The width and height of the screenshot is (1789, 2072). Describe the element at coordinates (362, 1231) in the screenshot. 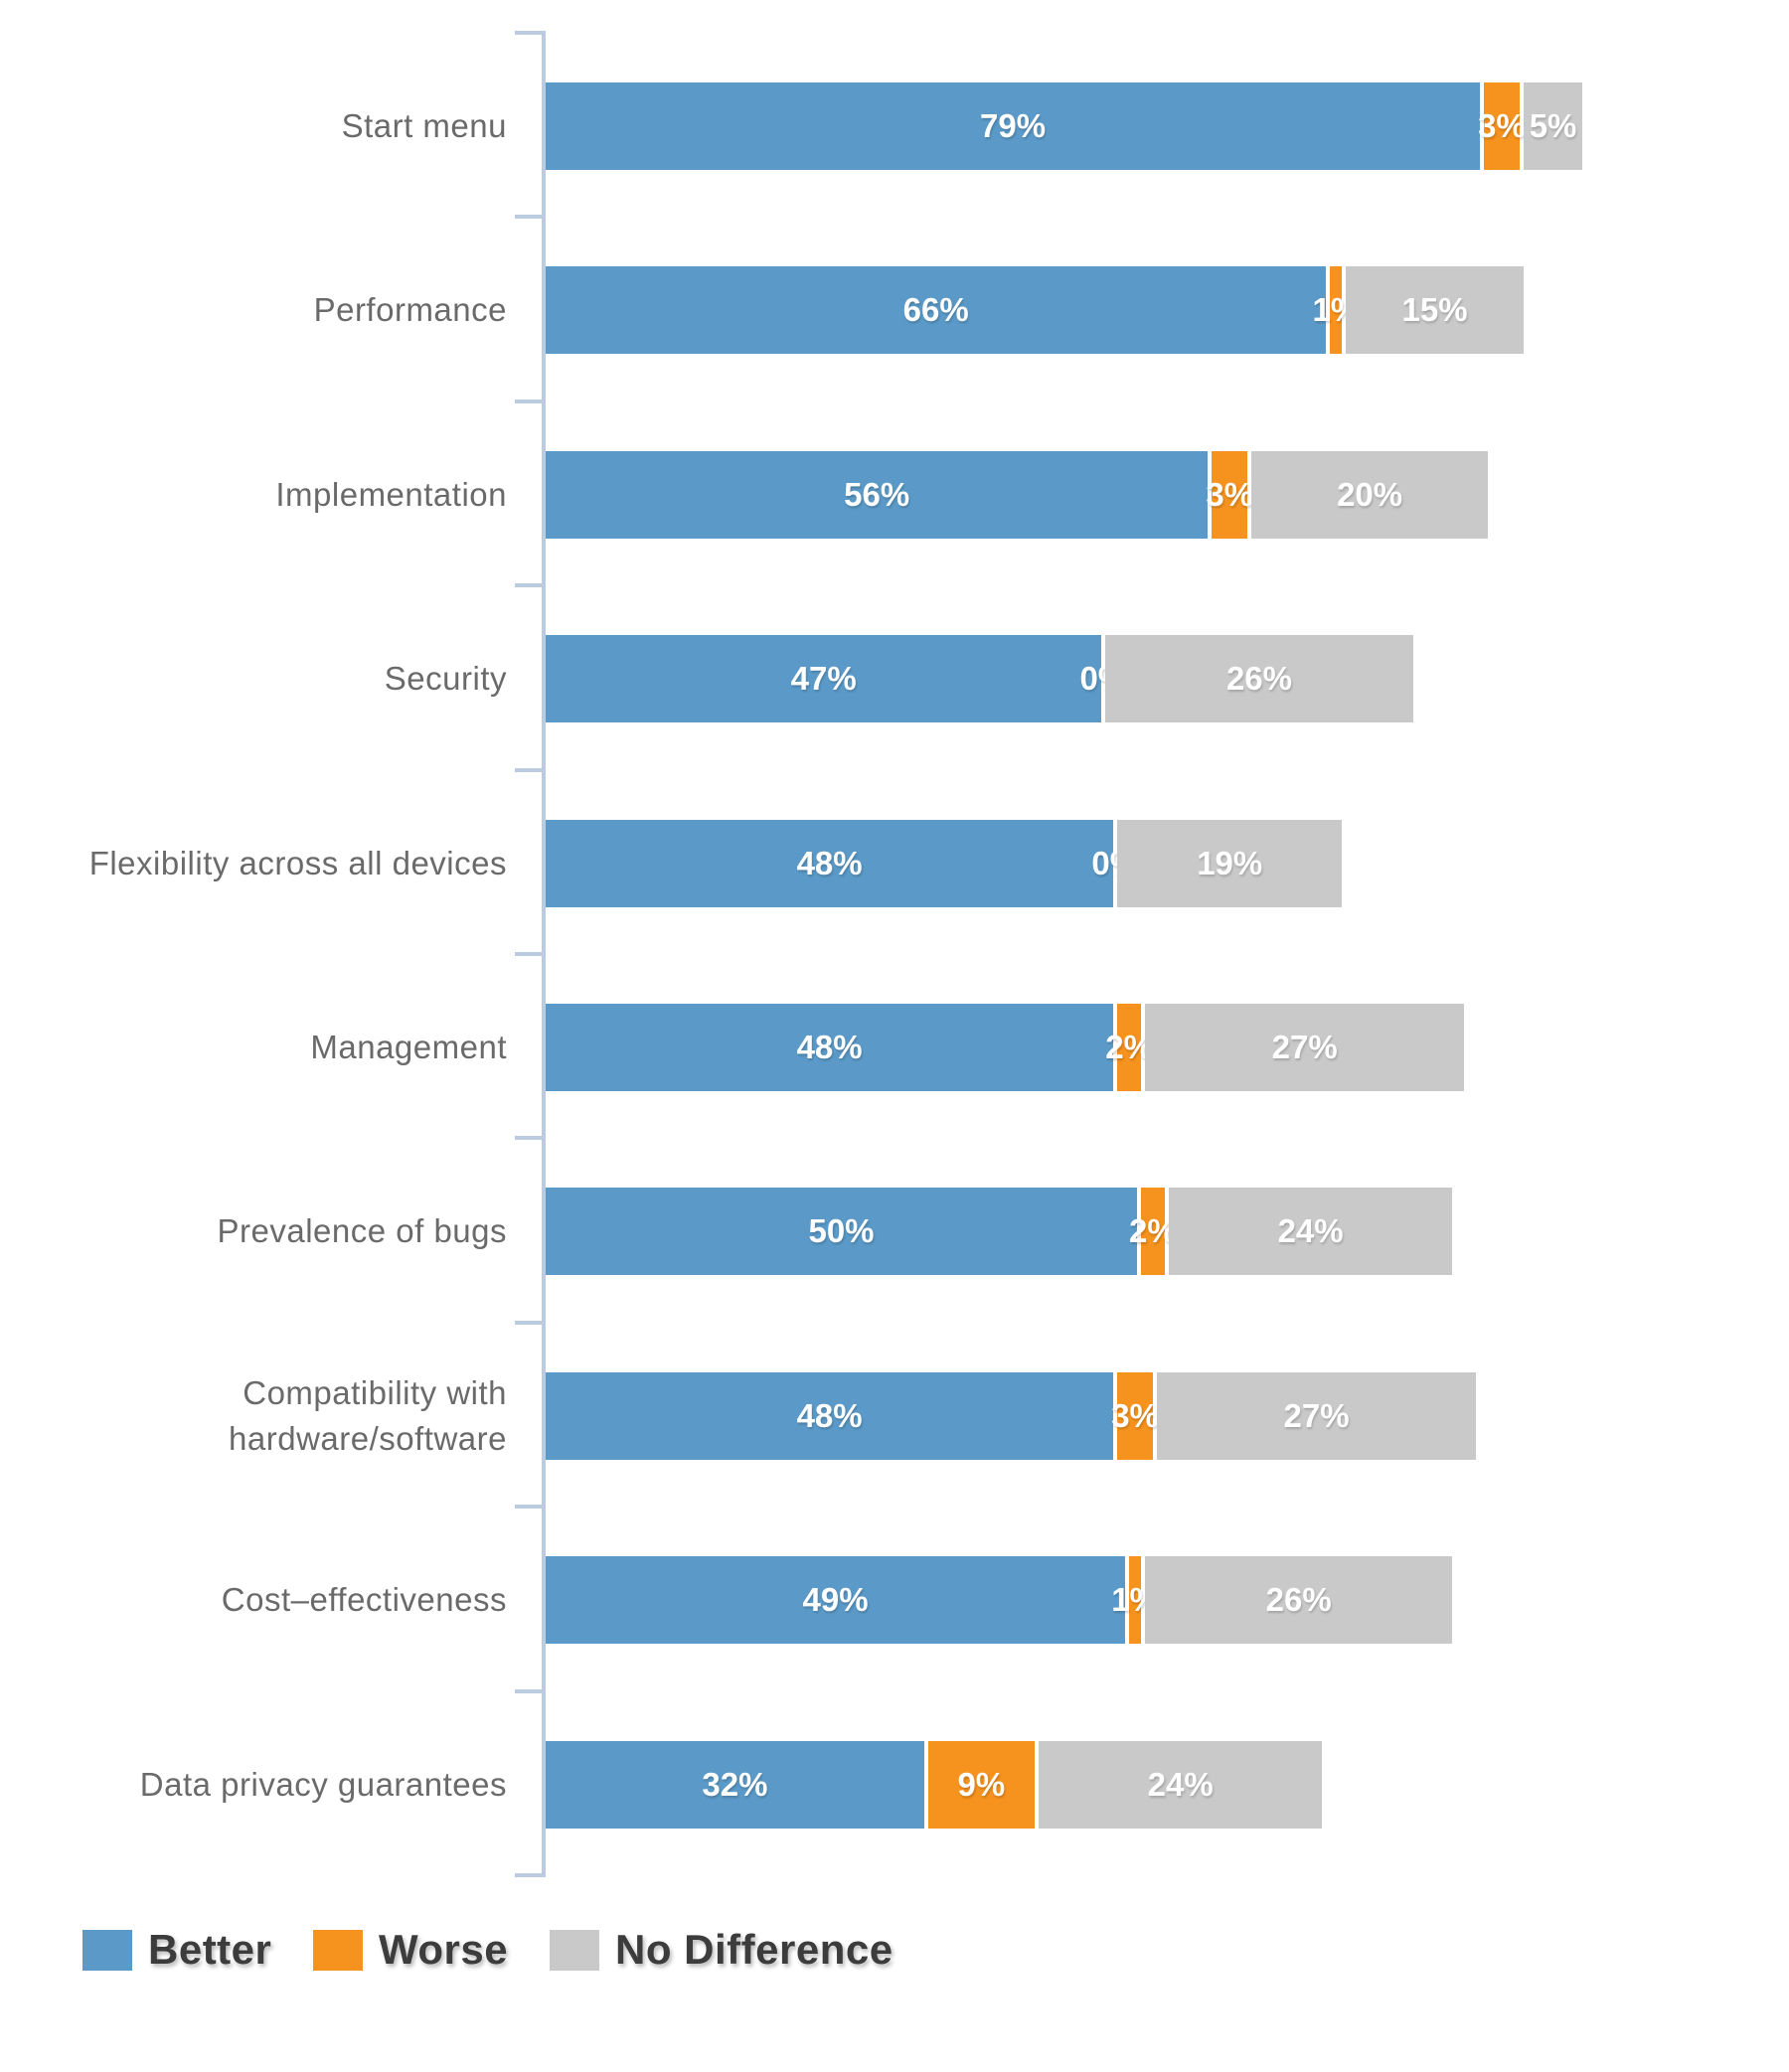

I see `category-label: Prevalence of bugs` at that location.